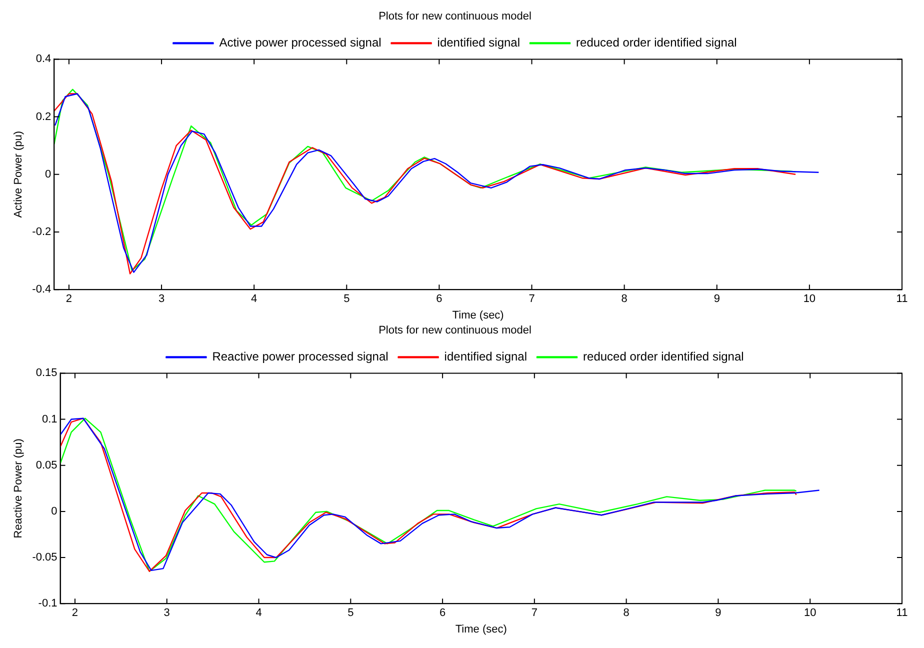  I want to click on y-tick-label: 0.05, so click(47, 465).